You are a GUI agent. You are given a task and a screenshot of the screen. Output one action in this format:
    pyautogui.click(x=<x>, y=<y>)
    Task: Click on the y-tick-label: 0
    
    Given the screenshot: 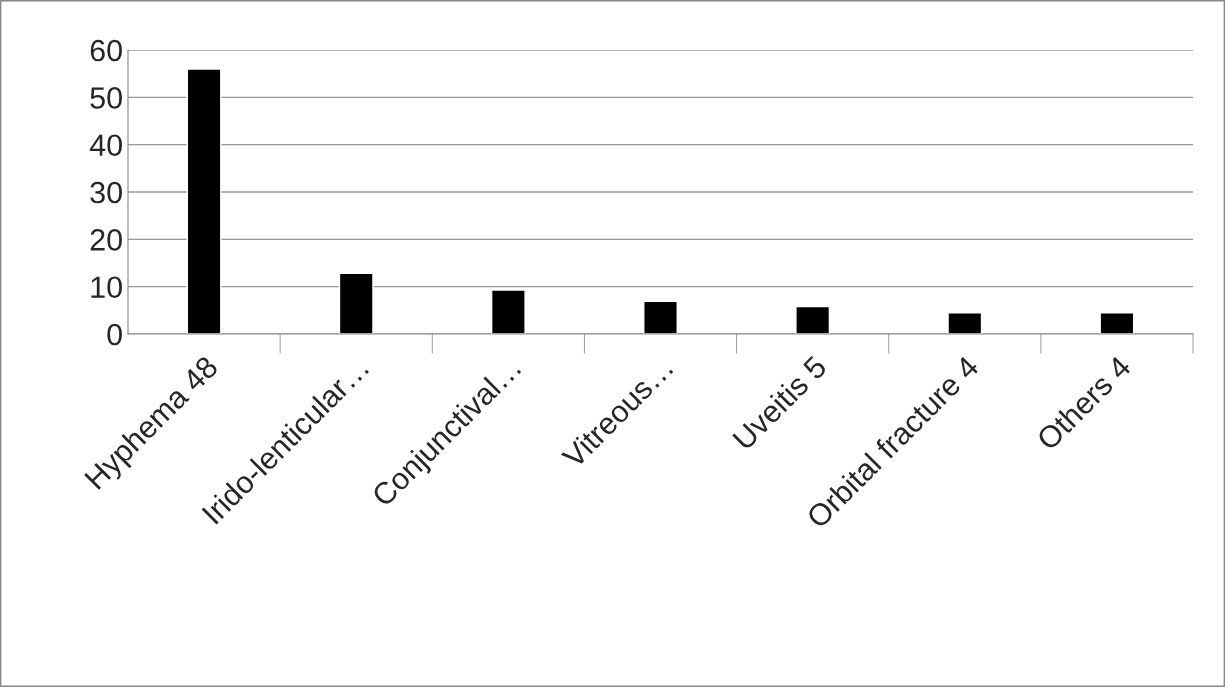 What is the action you would take?
    pyautogui.click(x=114, y=334)
    